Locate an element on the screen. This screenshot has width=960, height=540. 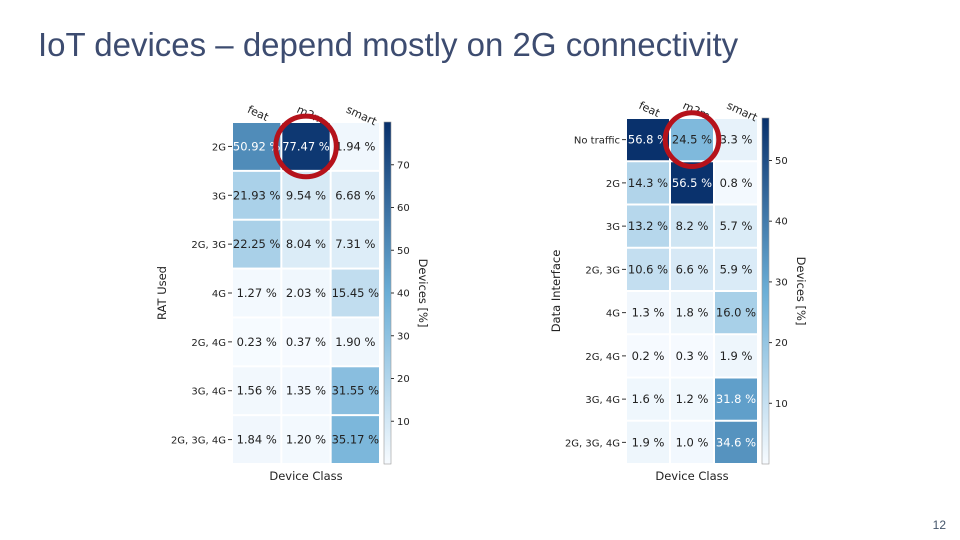
cell-value-label: 2.03 % is located at coordinates (306, 293).